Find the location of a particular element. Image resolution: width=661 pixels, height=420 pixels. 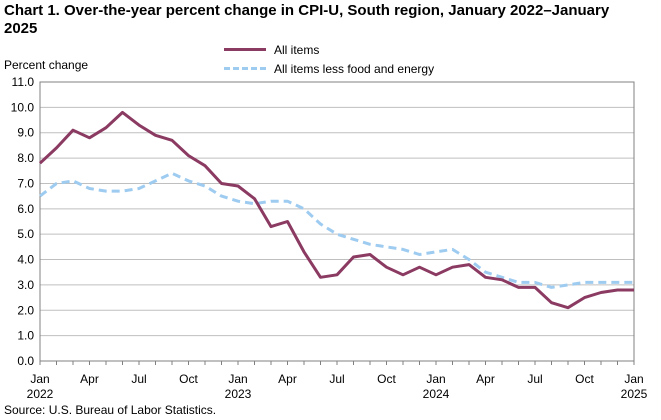

y-tick-label: 11.0 is located at coordinates (23, 82).